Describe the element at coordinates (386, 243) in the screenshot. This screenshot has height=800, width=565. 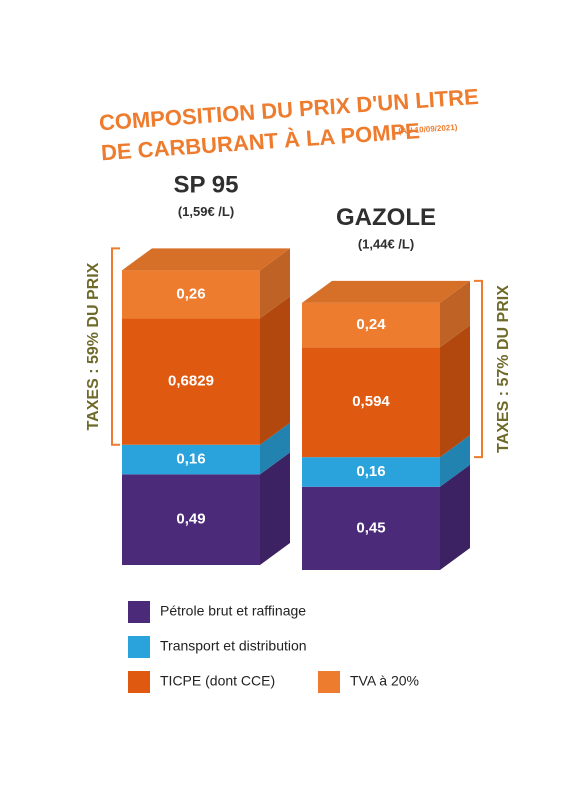
I see `category-note: (1,44€ /L)` at that location.